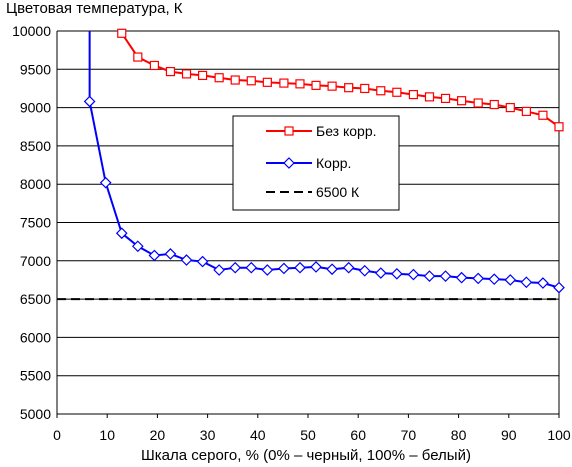  Describe the element at coordinates (208, 435) in the screenshot. I see `x-tick-label: 30` at that location.